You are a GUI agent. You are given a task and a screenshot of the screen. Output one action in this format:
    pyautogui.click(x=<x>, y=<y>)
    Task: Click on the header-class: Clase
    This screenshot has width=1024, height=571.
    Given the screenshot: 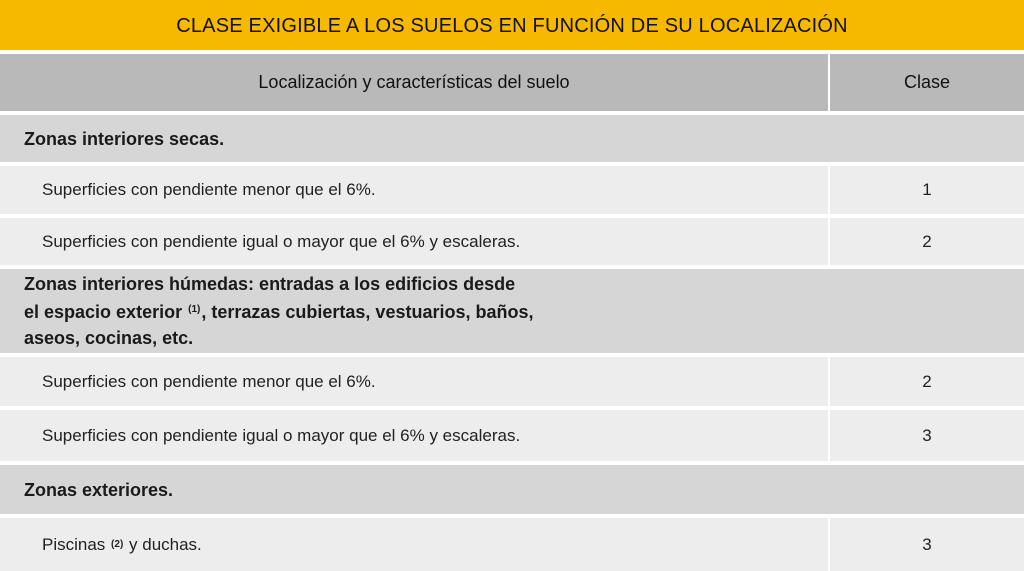 What is the action you would take?
    pyautogui.click(x=927, y=82)
    